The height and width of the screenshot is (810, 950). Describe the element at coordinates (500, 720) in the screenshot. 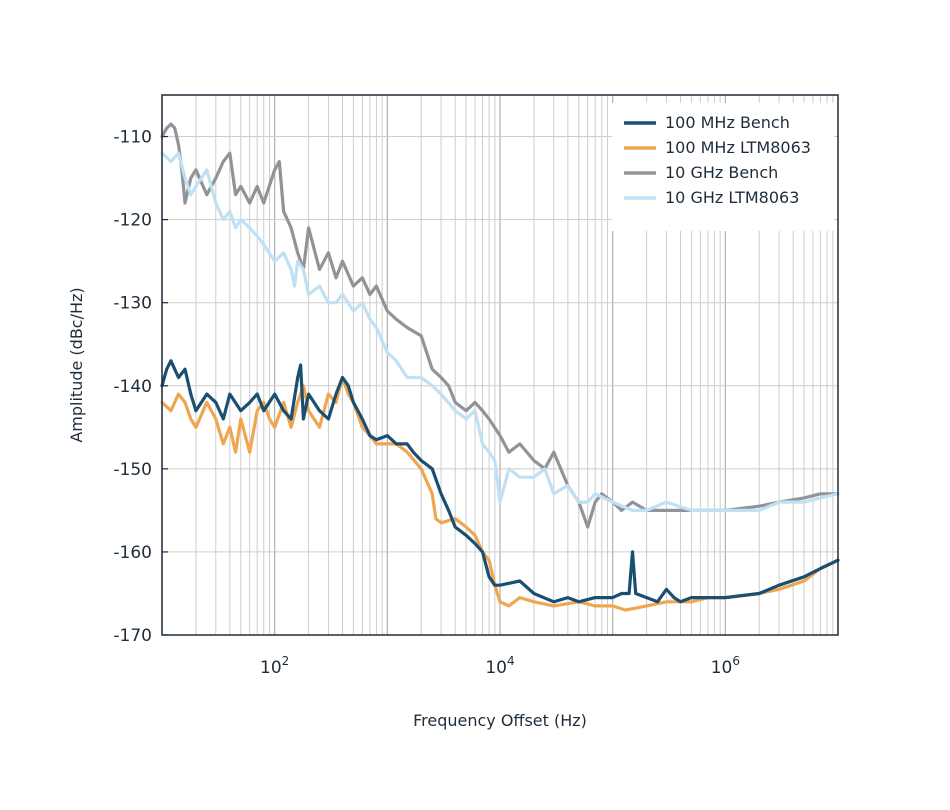

I see `x-axis-label: Frequency Offset (Hz)` at that location.